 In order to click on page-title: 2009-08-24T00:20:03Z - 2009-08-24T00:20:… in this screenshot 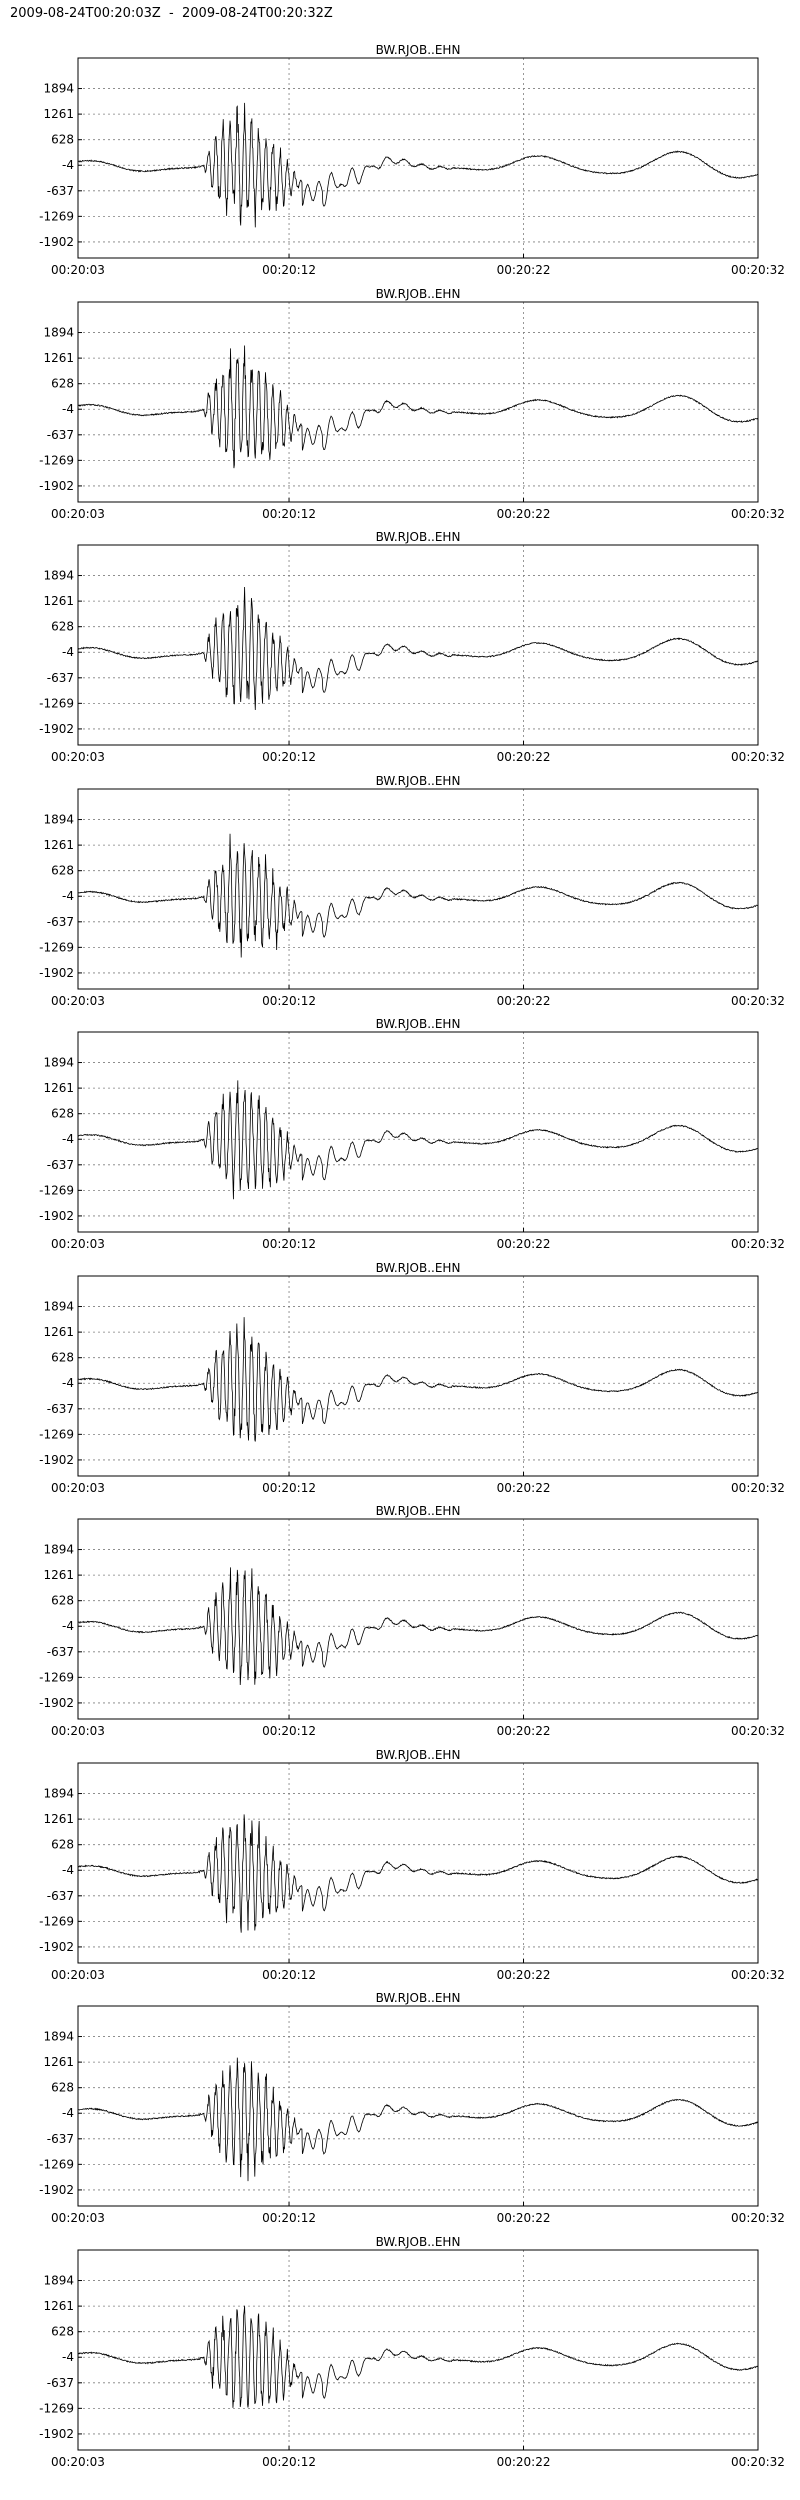, I will do `click(171, 13)`.